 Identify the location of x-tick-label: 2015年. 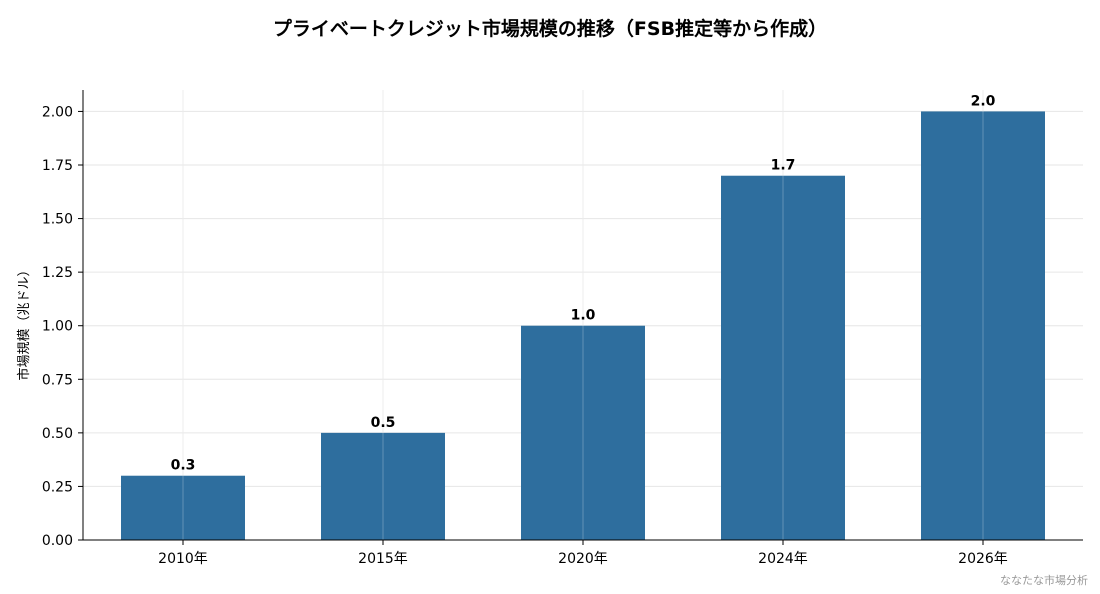
(383, 559).